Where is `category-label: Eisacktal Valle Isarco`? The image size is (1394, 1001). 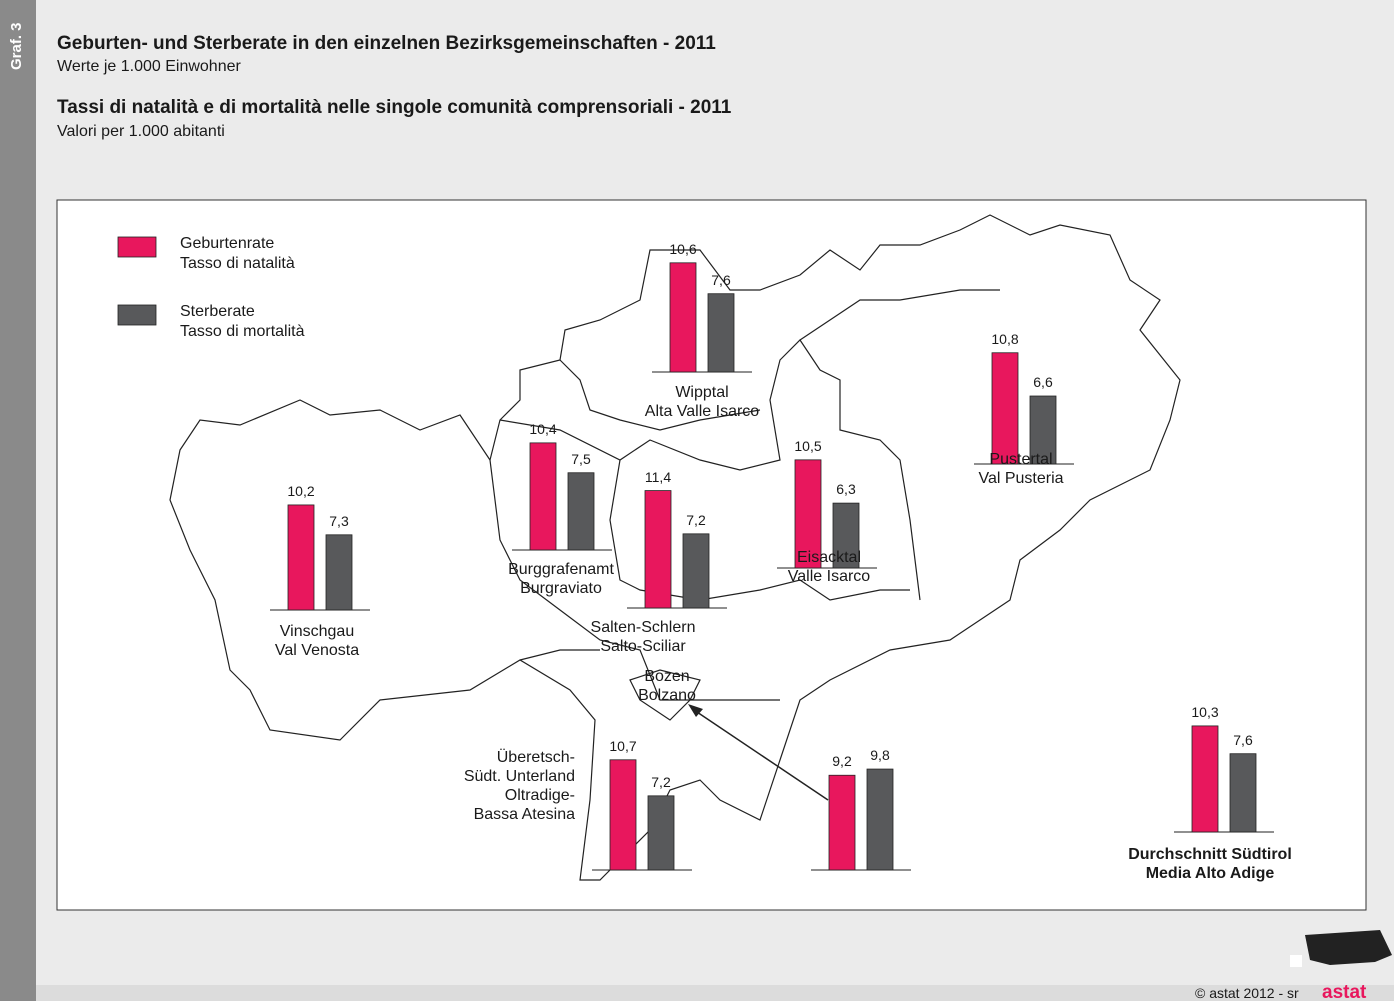
category-label: Eisacktal Valle Isarco is located at coordinates (829, 567).